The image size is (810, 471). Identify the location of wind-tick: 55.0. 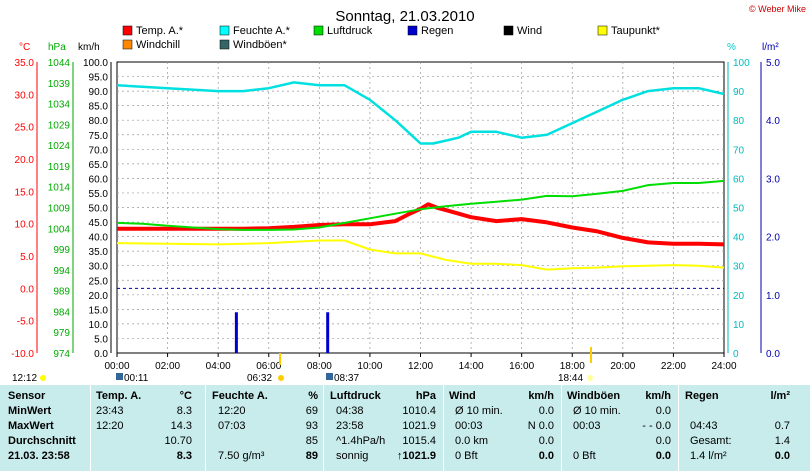
(99, 194).